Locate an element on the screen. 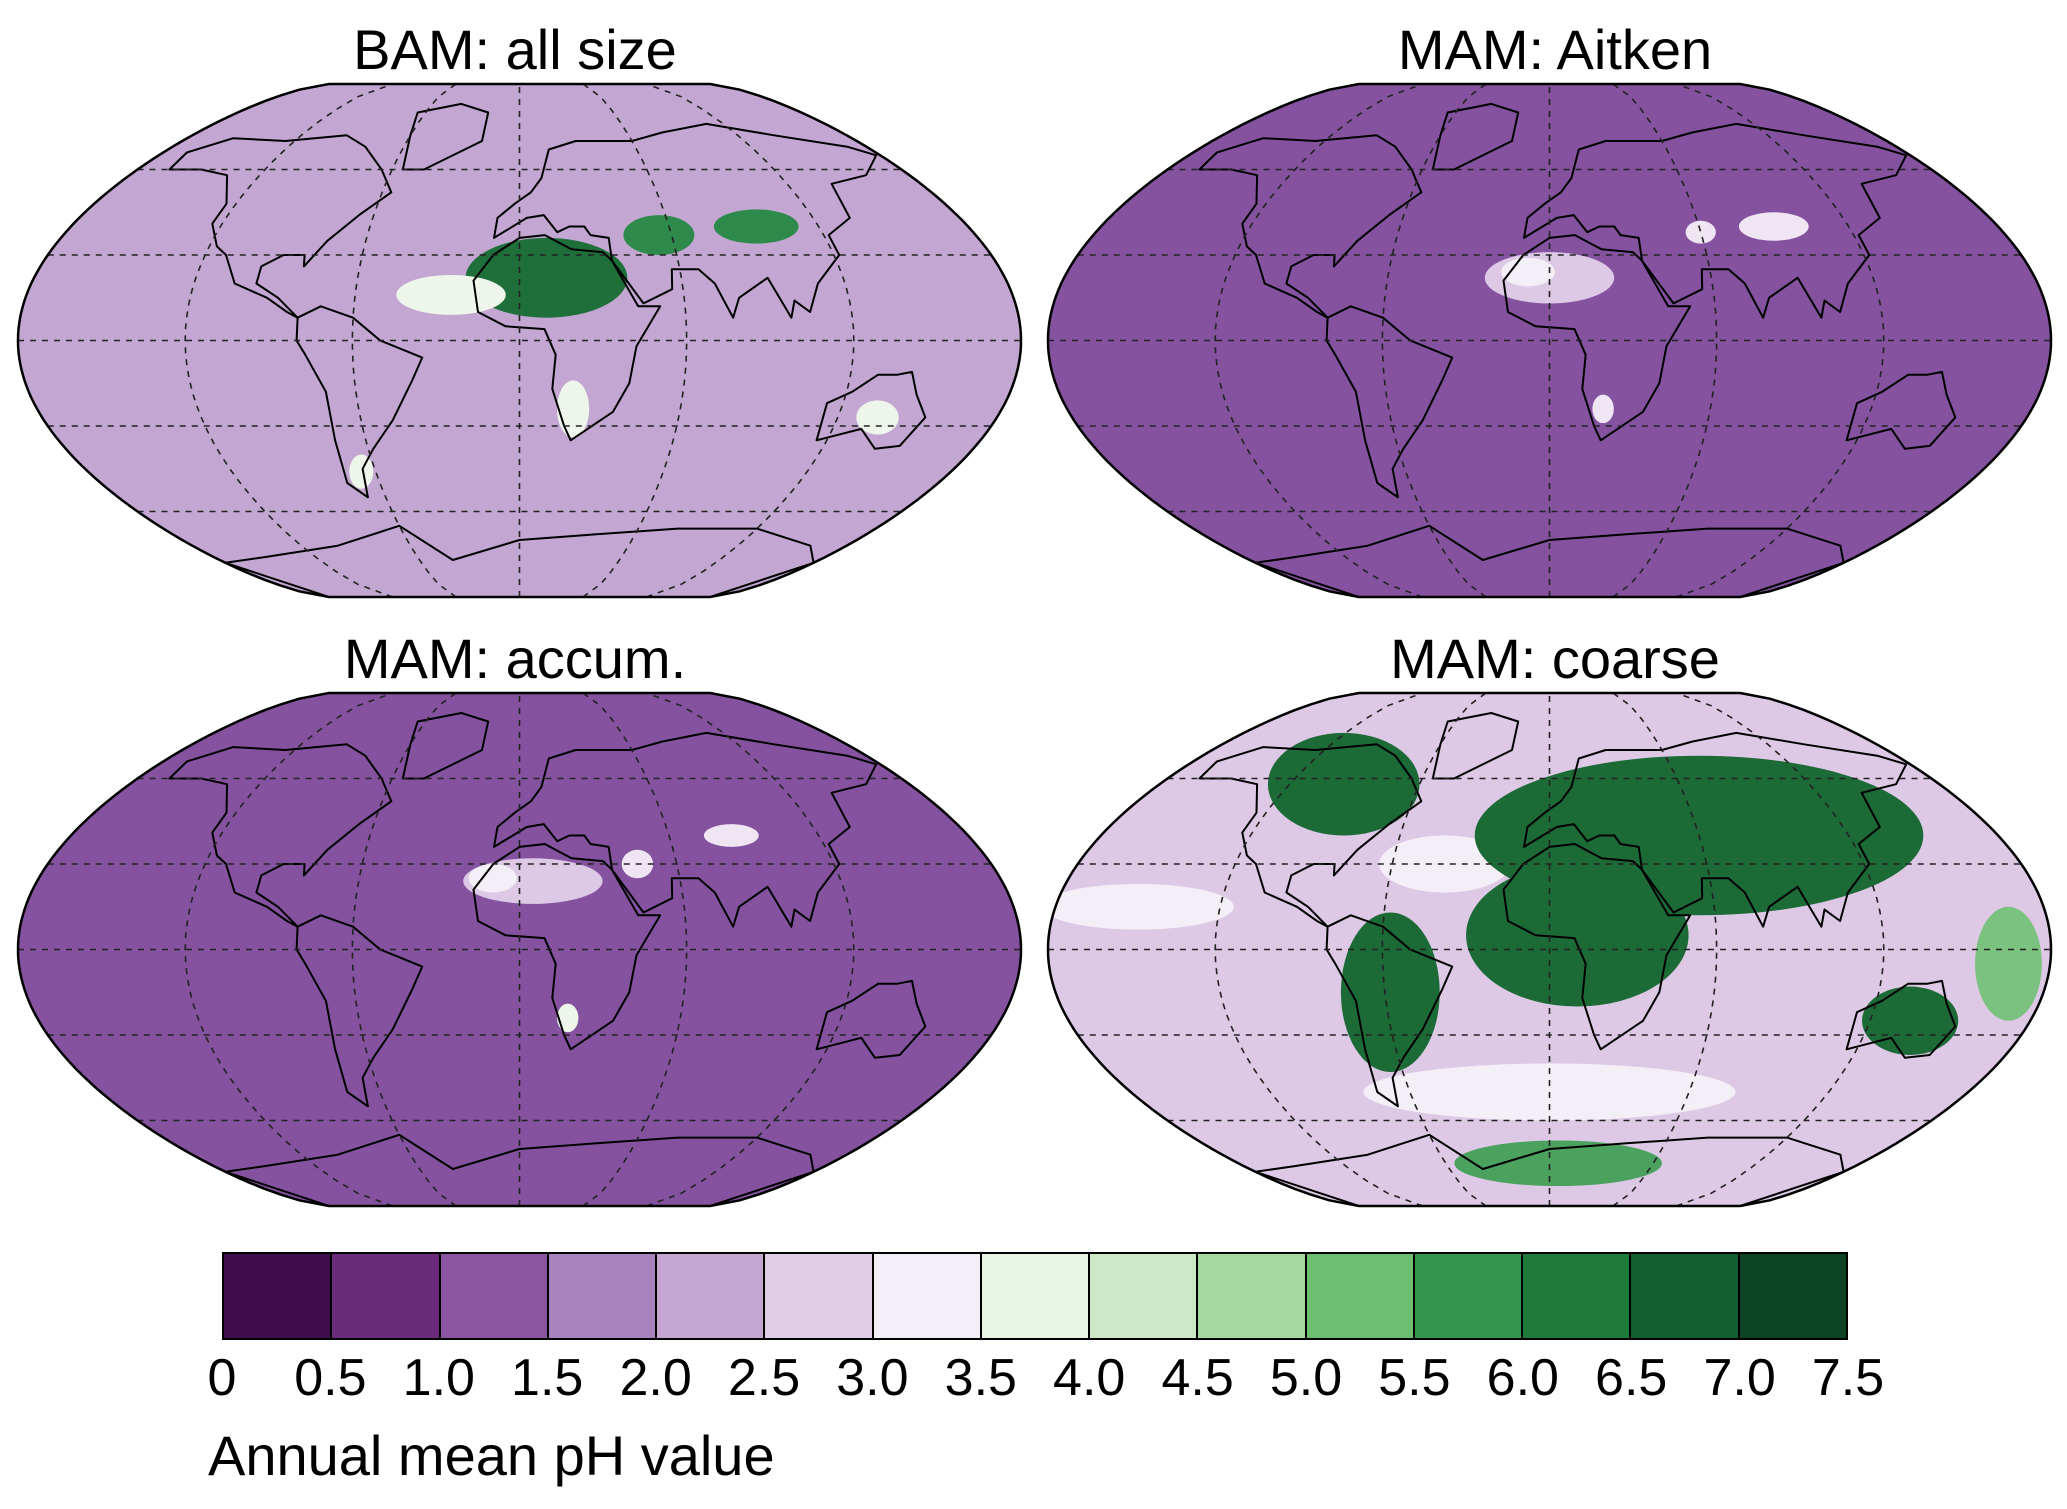 This screenshot has height=1509, width=2067. colorbar-tick-label: 3.5 is located at coordinates (980, 1378).